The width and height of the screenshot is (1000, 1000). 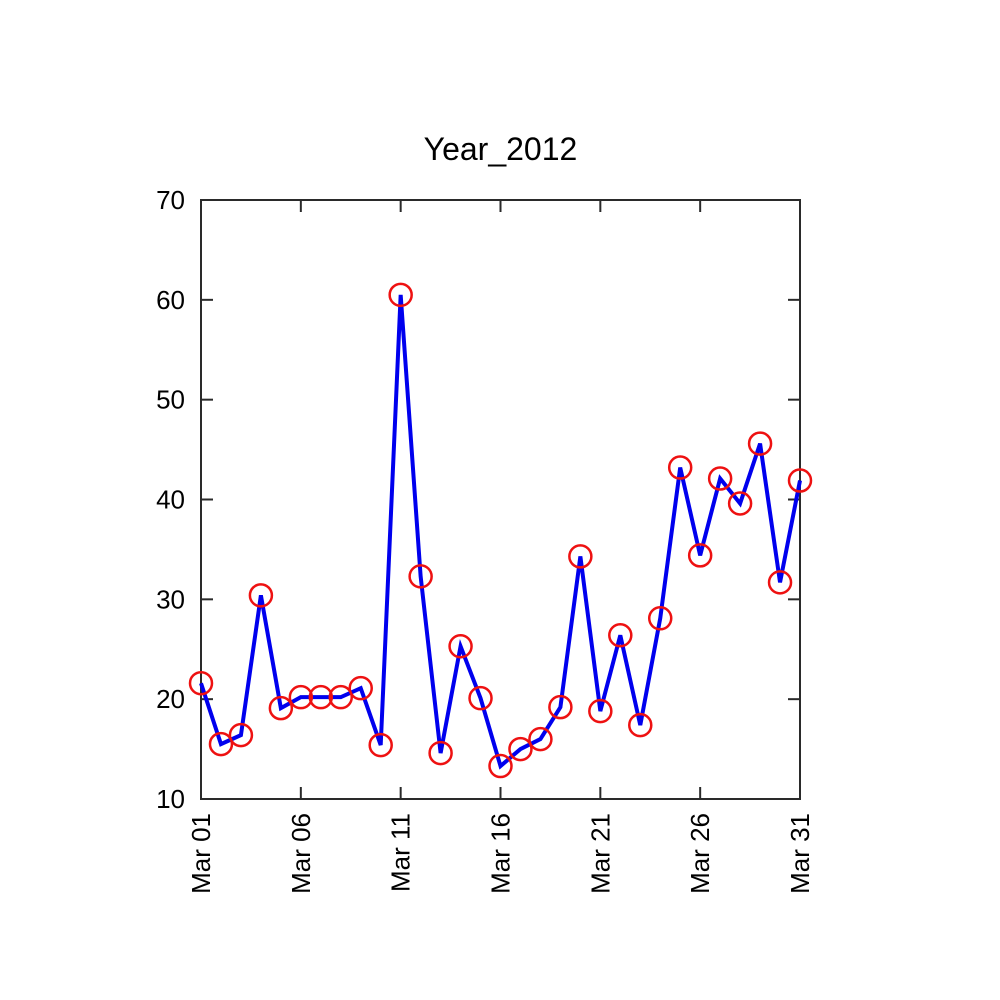 What do you see at coordinates (301, 853) in the screenshot?
I see `x-tick-label: Mar 06` at bounding box center [301, 853].